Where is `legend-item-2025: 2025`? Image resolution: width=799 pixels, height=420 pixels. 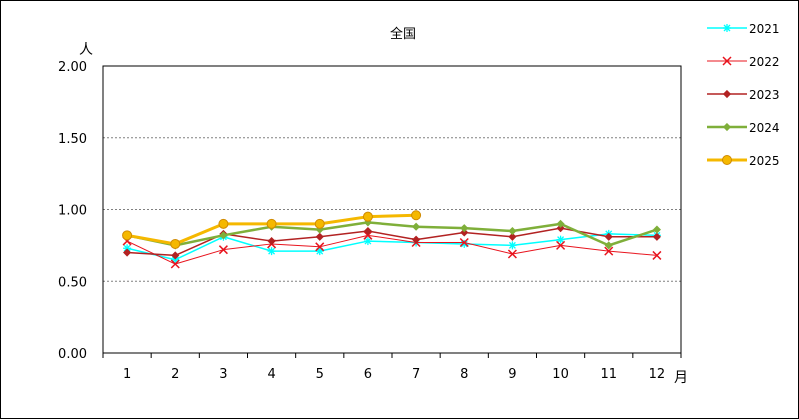
legend-item-2025: 2025 is located at coordinates (743, 161).